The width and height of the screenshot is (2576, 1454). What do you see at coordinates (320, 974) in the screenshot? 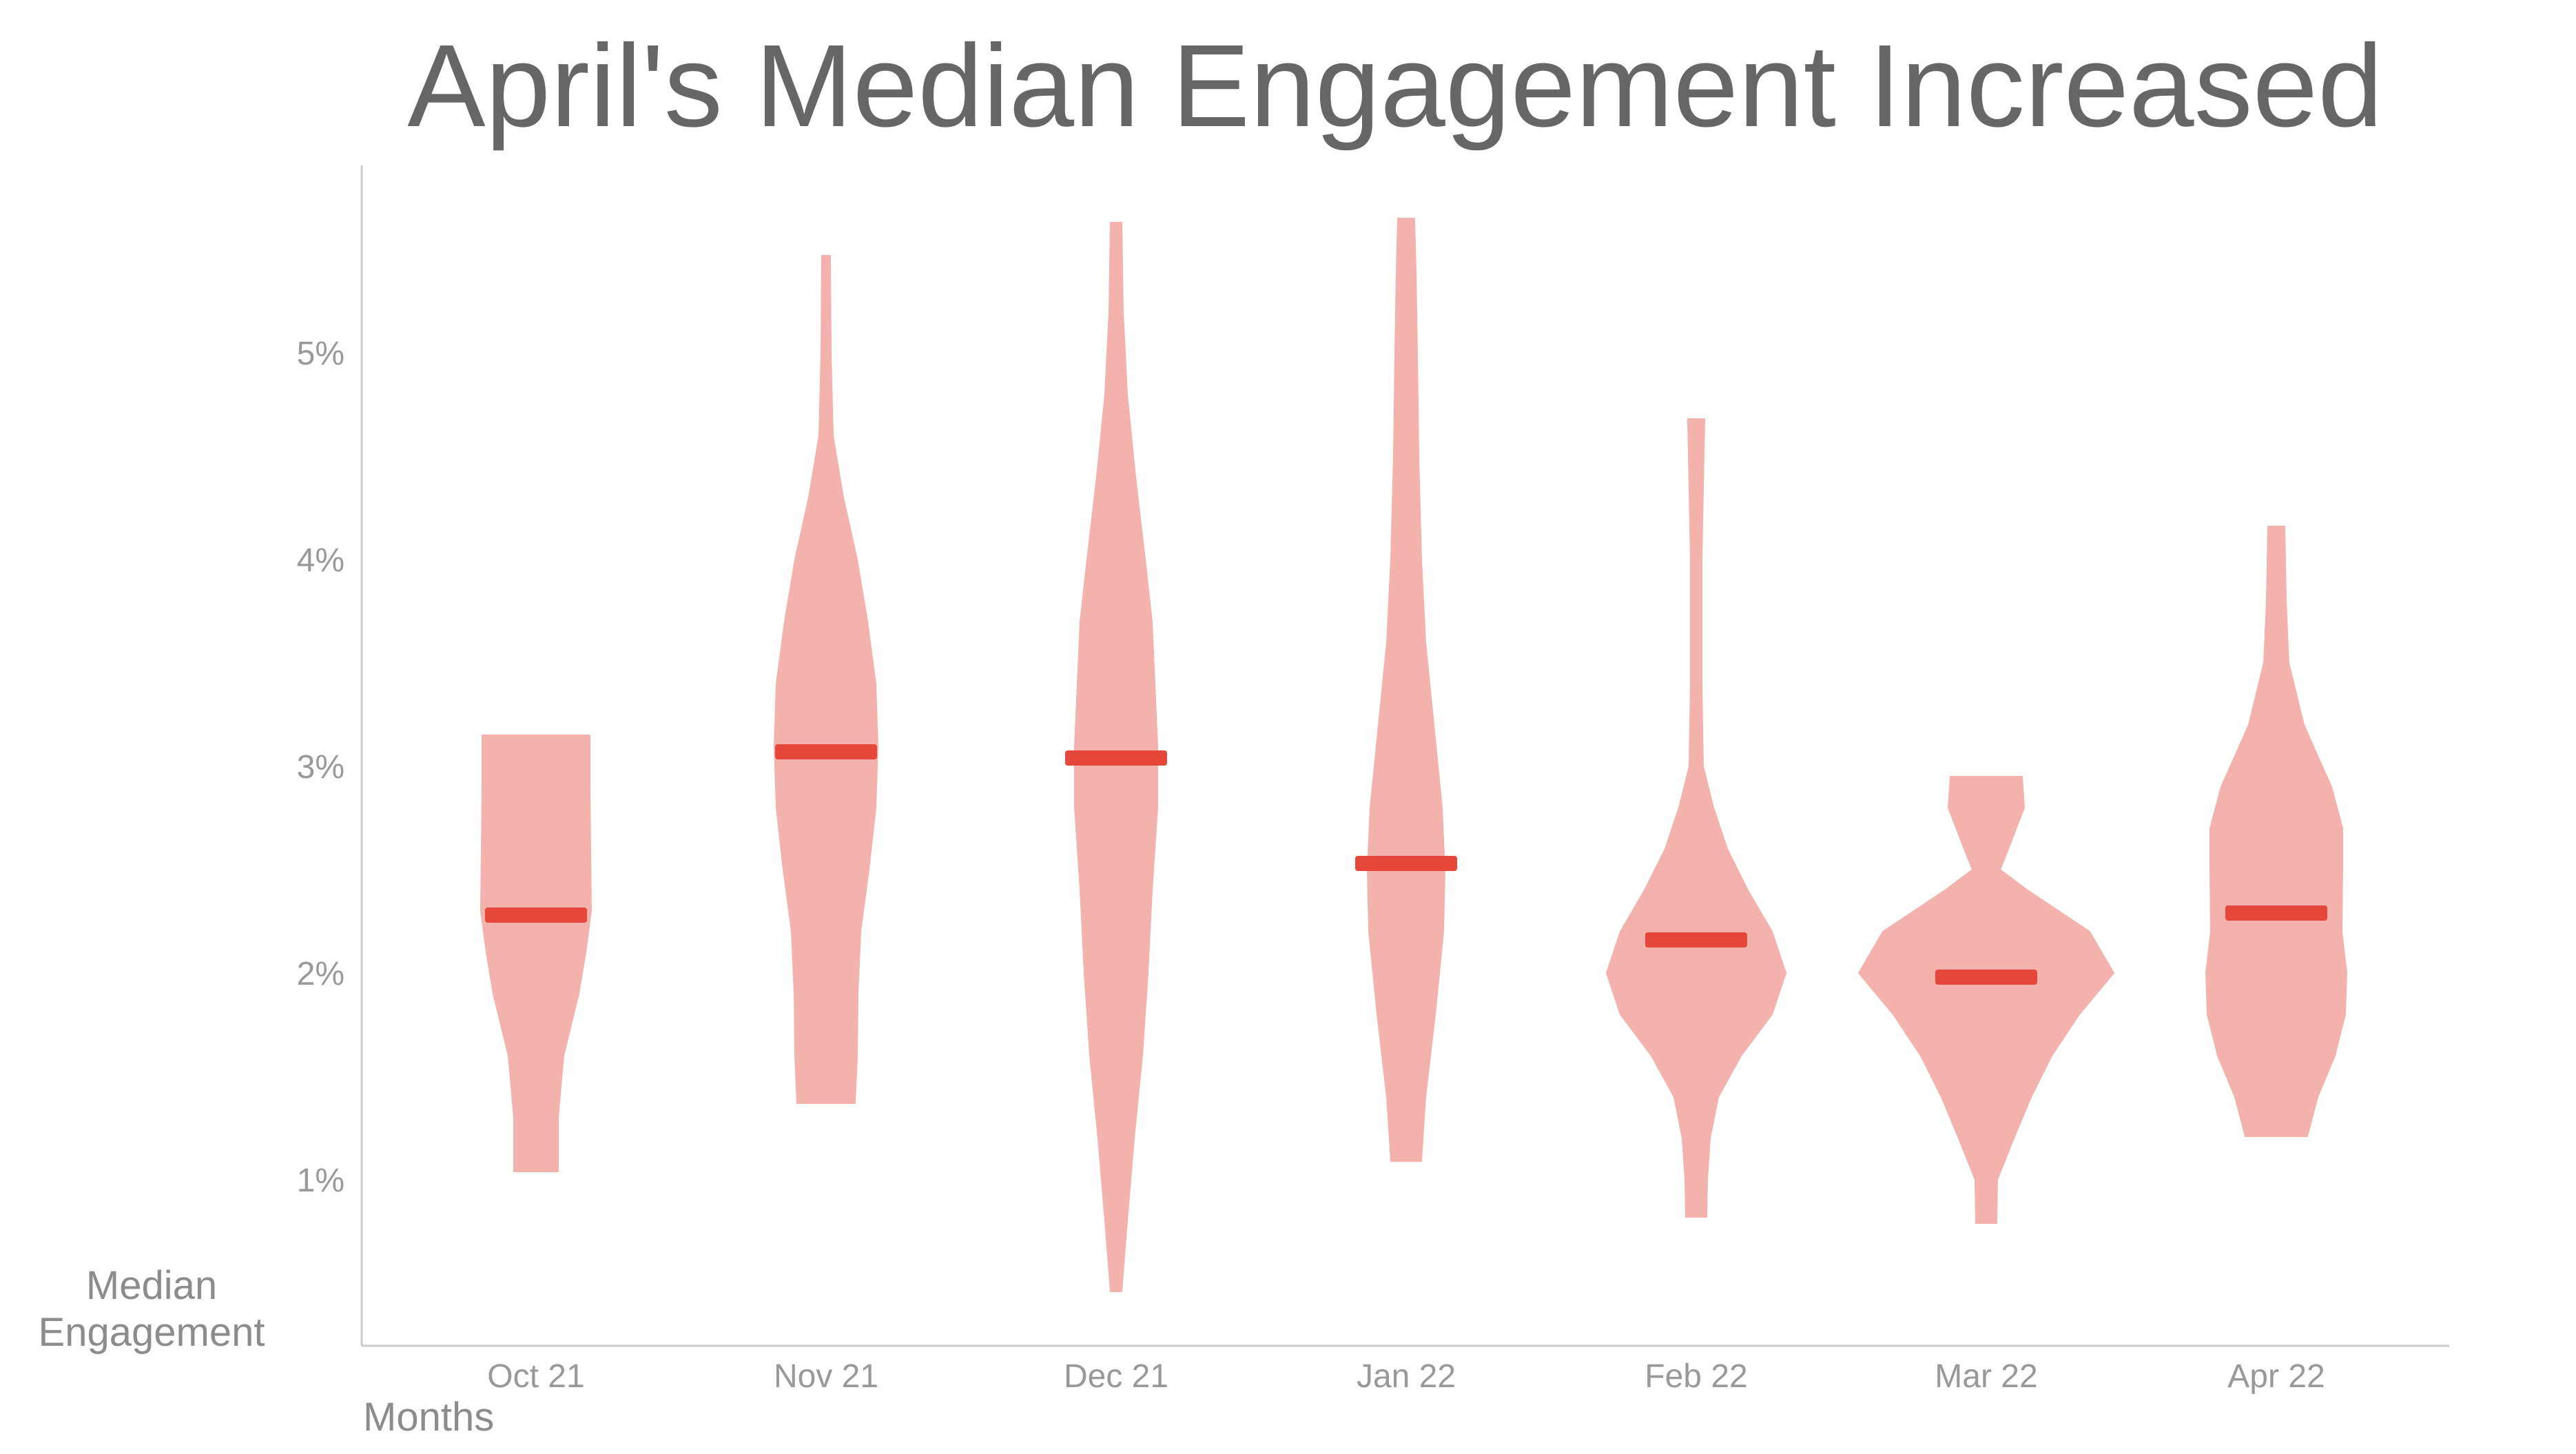
I see `y-tick-label: 2%` at bounding box center [320, 974].